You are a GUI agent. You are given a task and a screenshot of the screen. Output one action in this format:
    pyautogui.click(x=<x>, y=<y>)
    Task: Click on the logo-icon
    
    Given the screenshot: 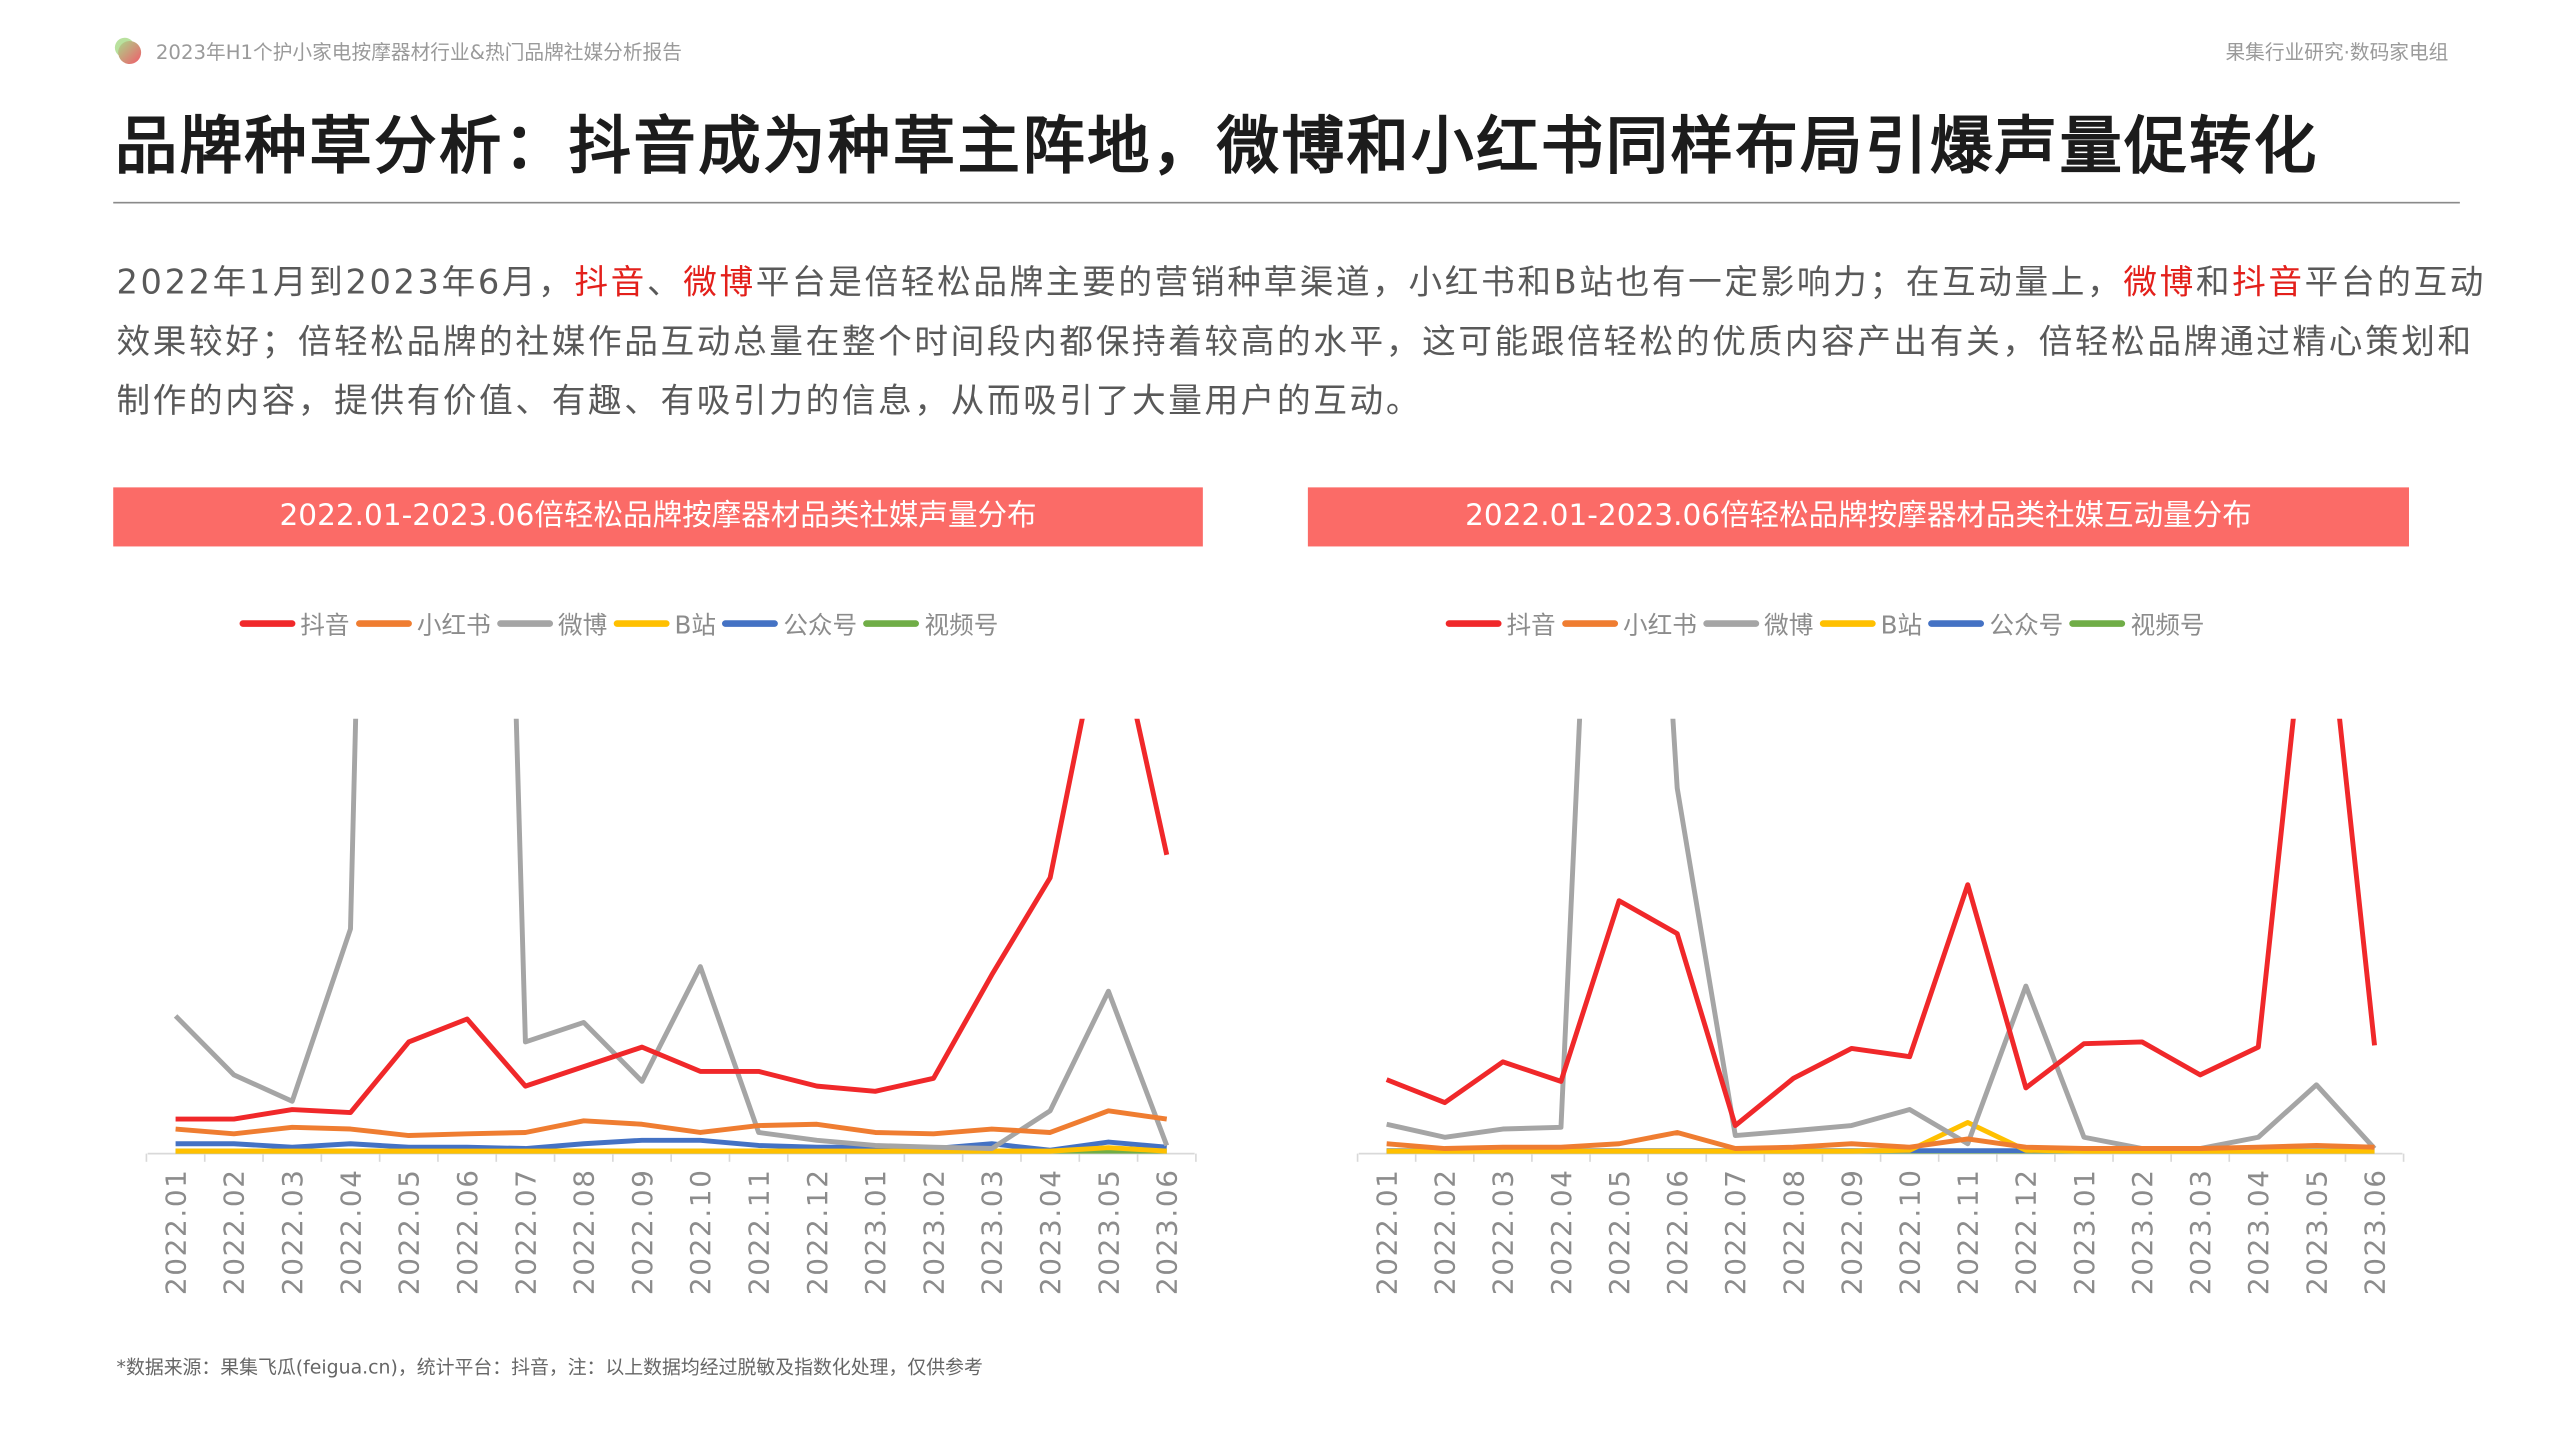 What is the action you would take?
    pyautogui.click(x=128, y=50)
    